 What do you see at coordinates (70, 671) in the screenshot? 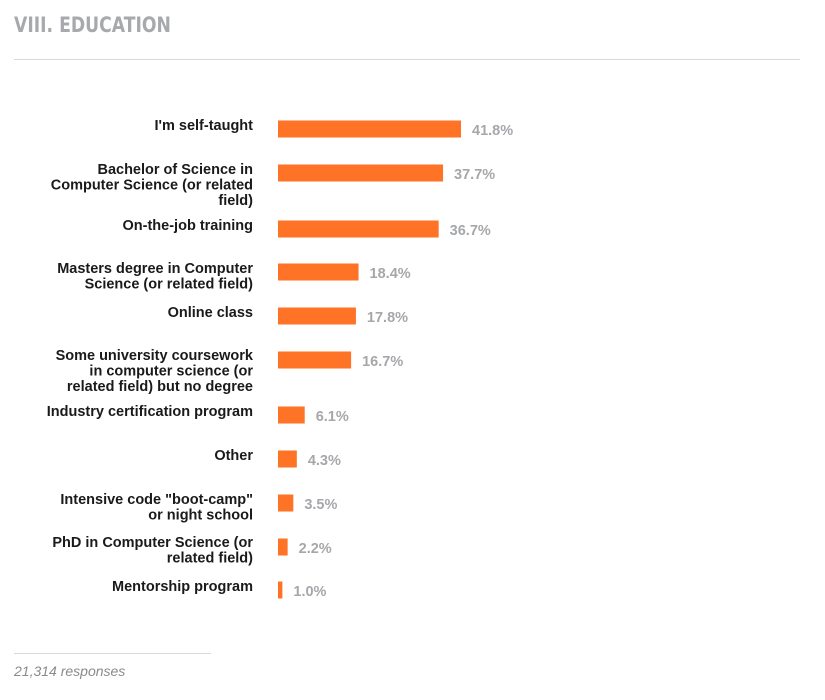
I see `response-count: 21,314 responses` at bounding box center [70, 671].